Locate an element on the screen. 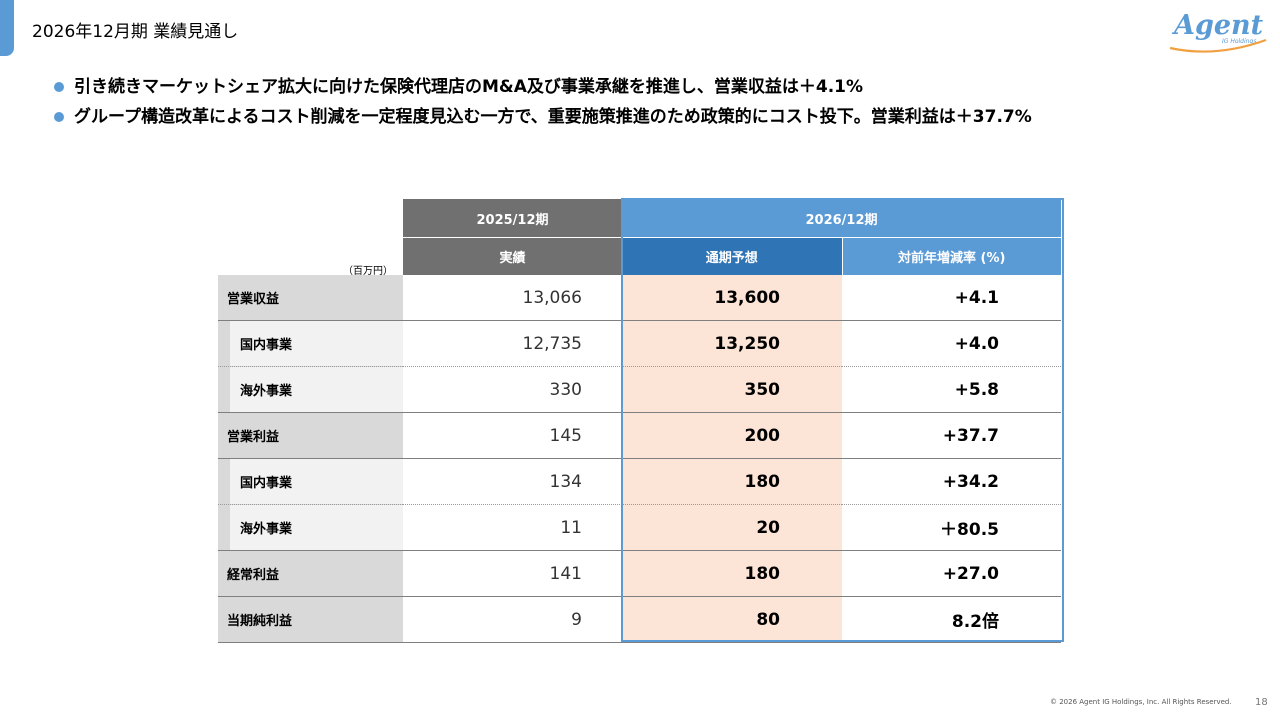 This screenshot has height=720, width=1280. growth-value: +5.8 is located at coordinates (951, 389).